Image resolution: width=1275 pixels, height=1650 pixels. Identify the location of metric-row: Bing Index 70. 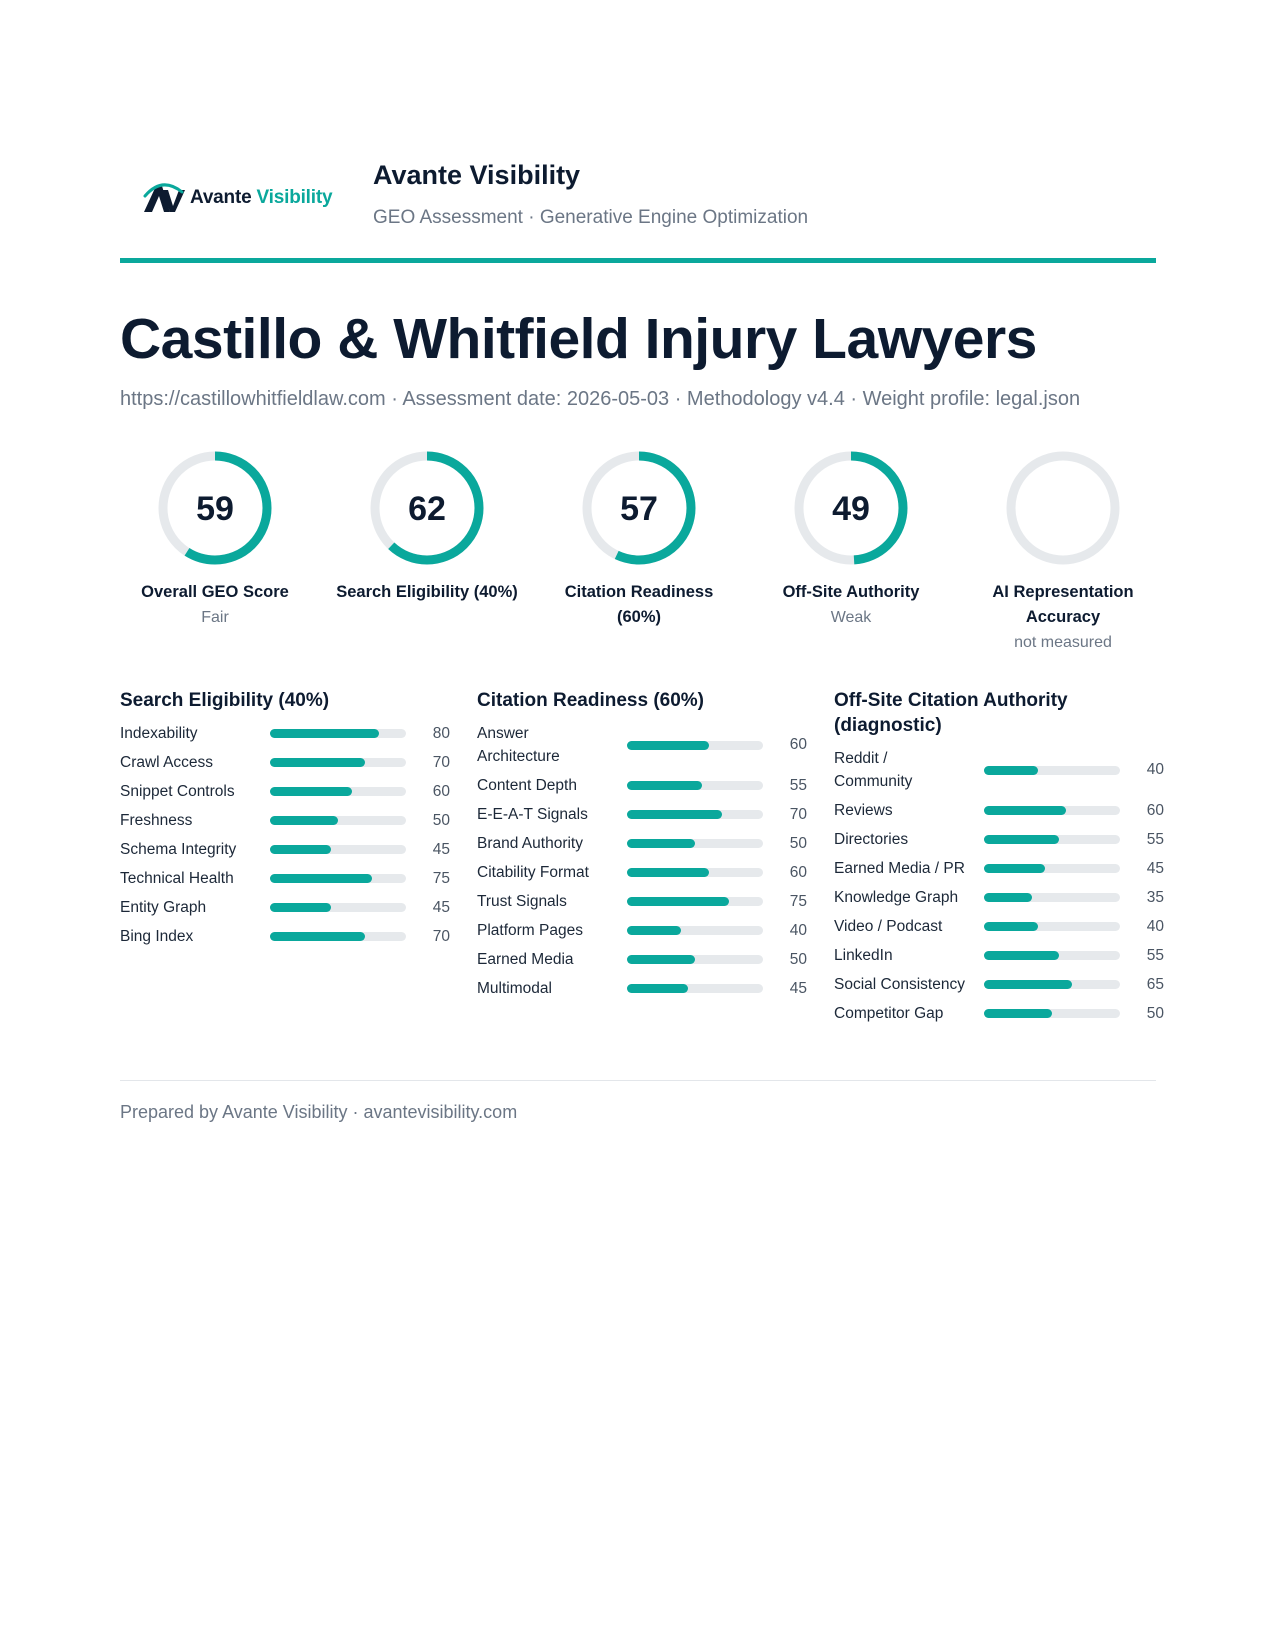
(285, 936).